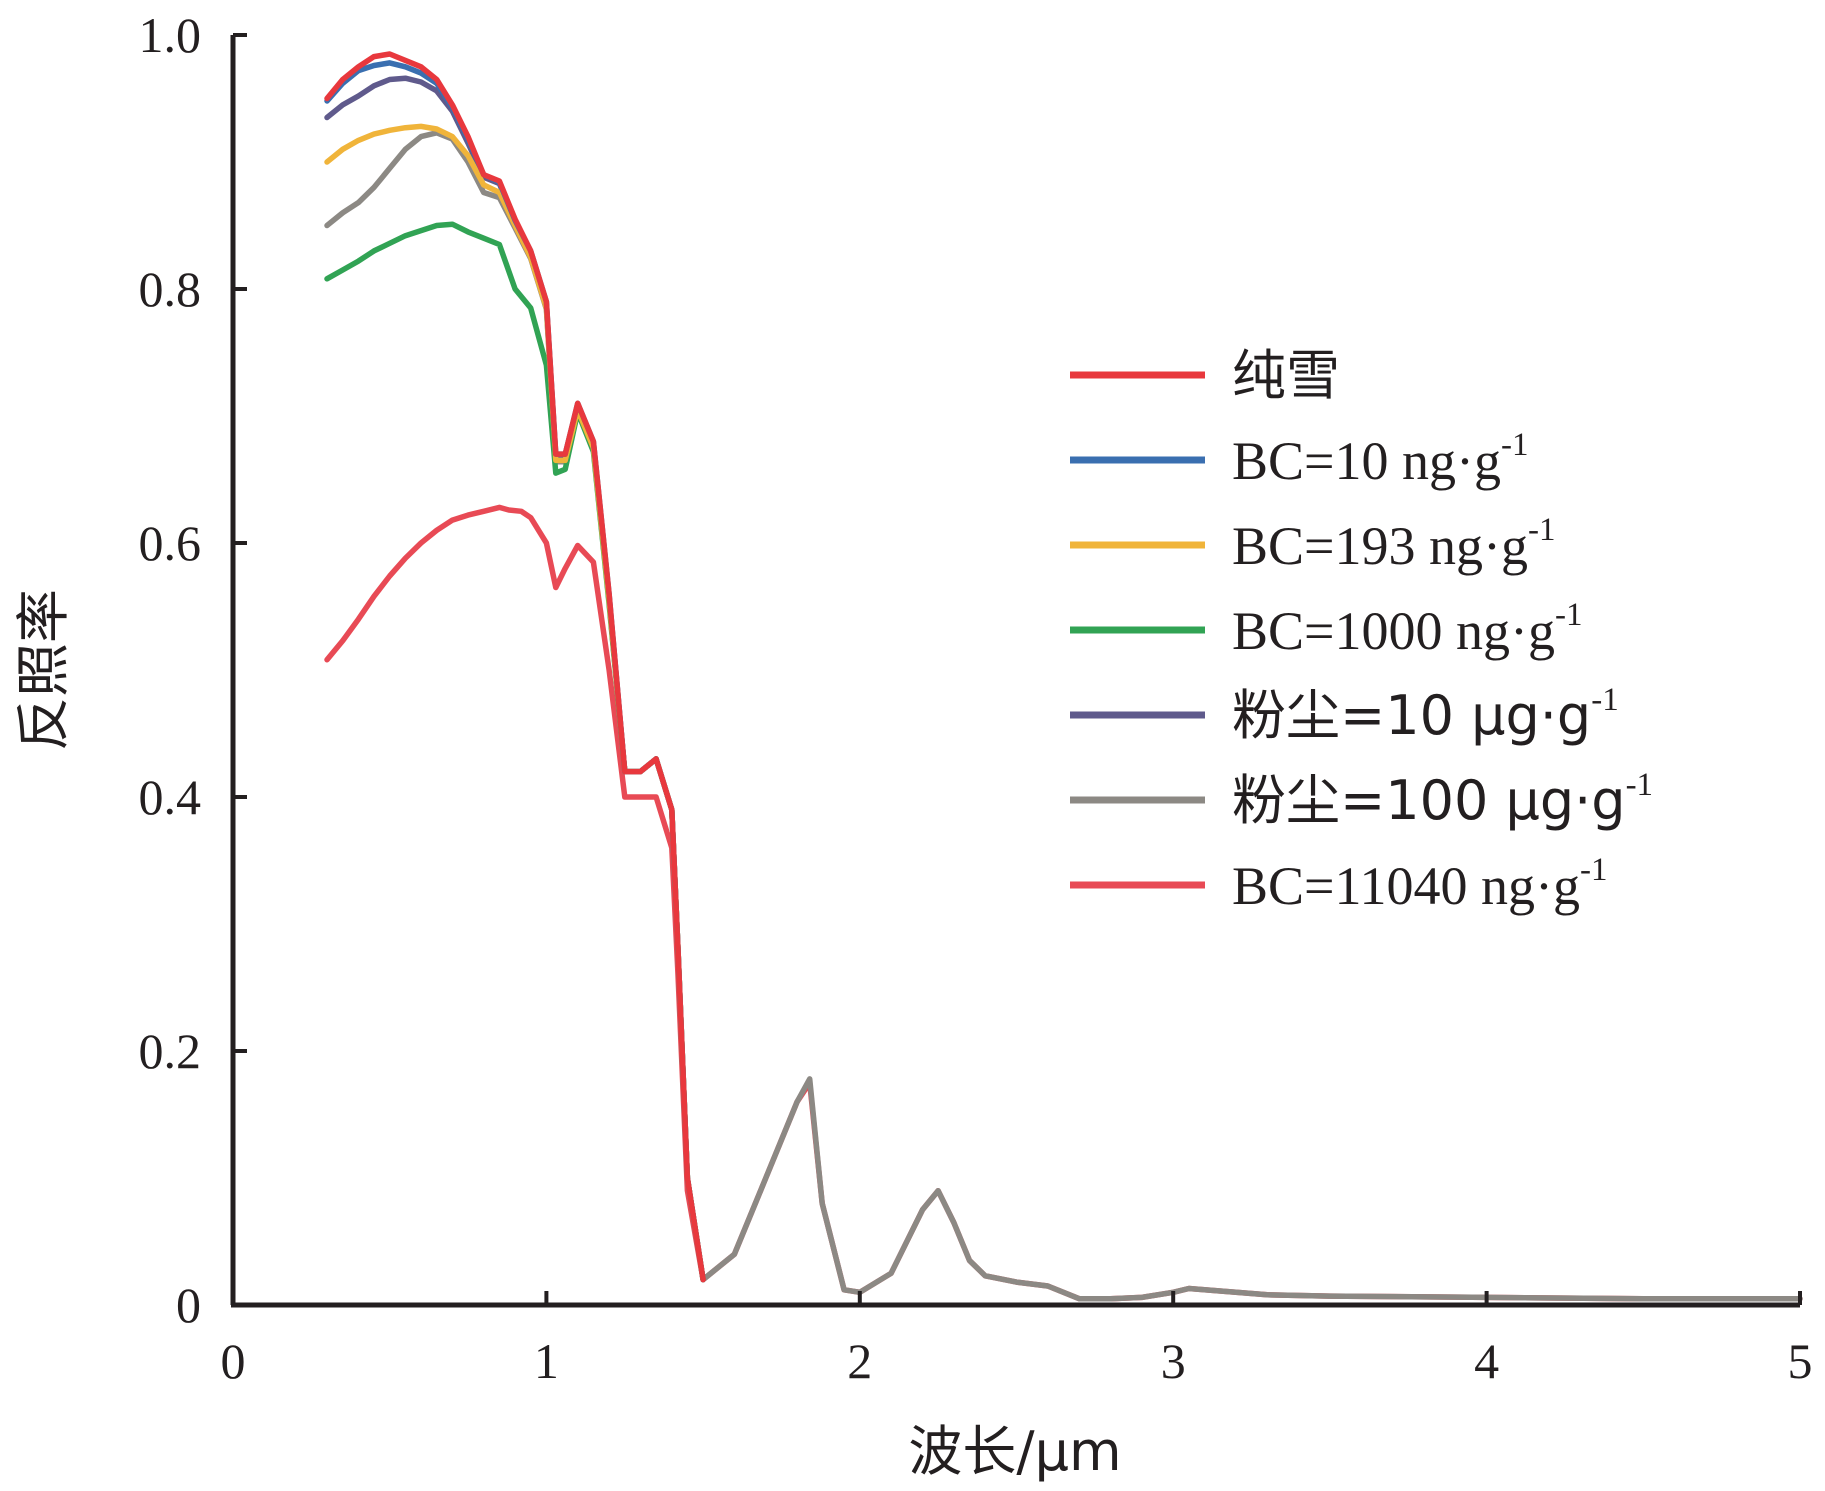  Describe the element at coordinates (1486, 1361) in the screenshot. I see `x-tick-label: 4` at that location.